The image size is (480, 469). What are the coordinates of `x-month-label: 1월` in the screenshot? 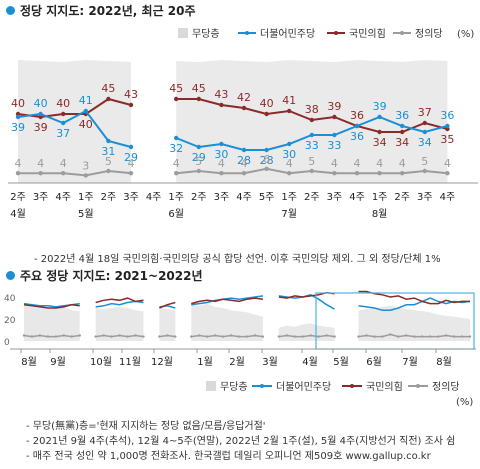 It's located at (205, 362).